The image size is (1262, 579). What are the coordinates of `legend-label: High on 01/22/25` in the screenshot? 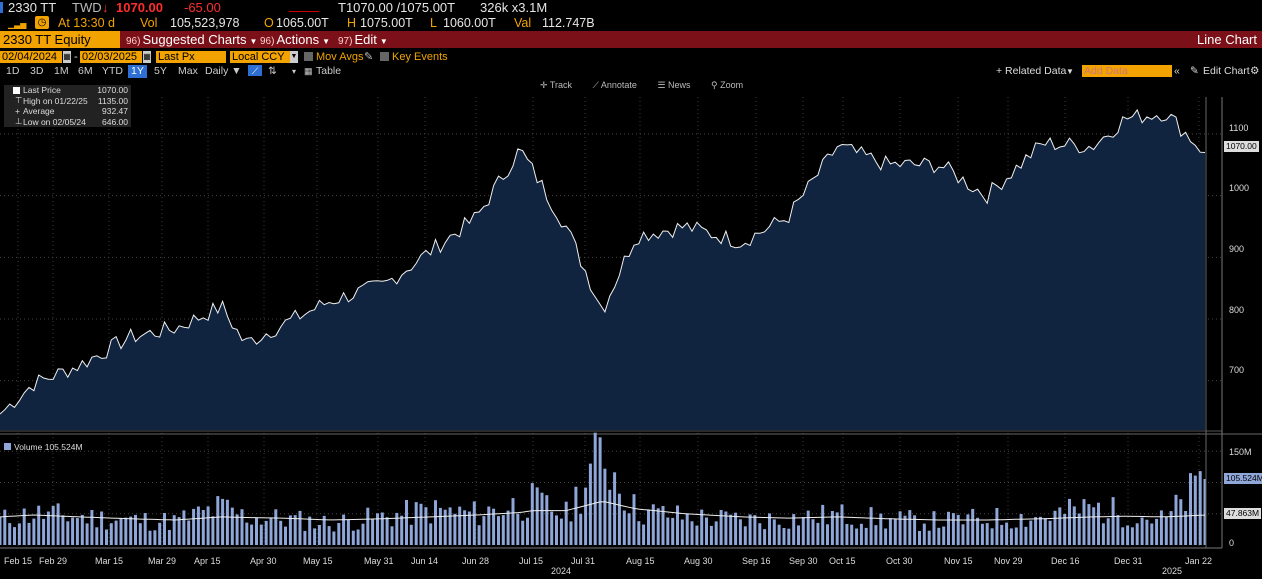 It's located at (55, 100).